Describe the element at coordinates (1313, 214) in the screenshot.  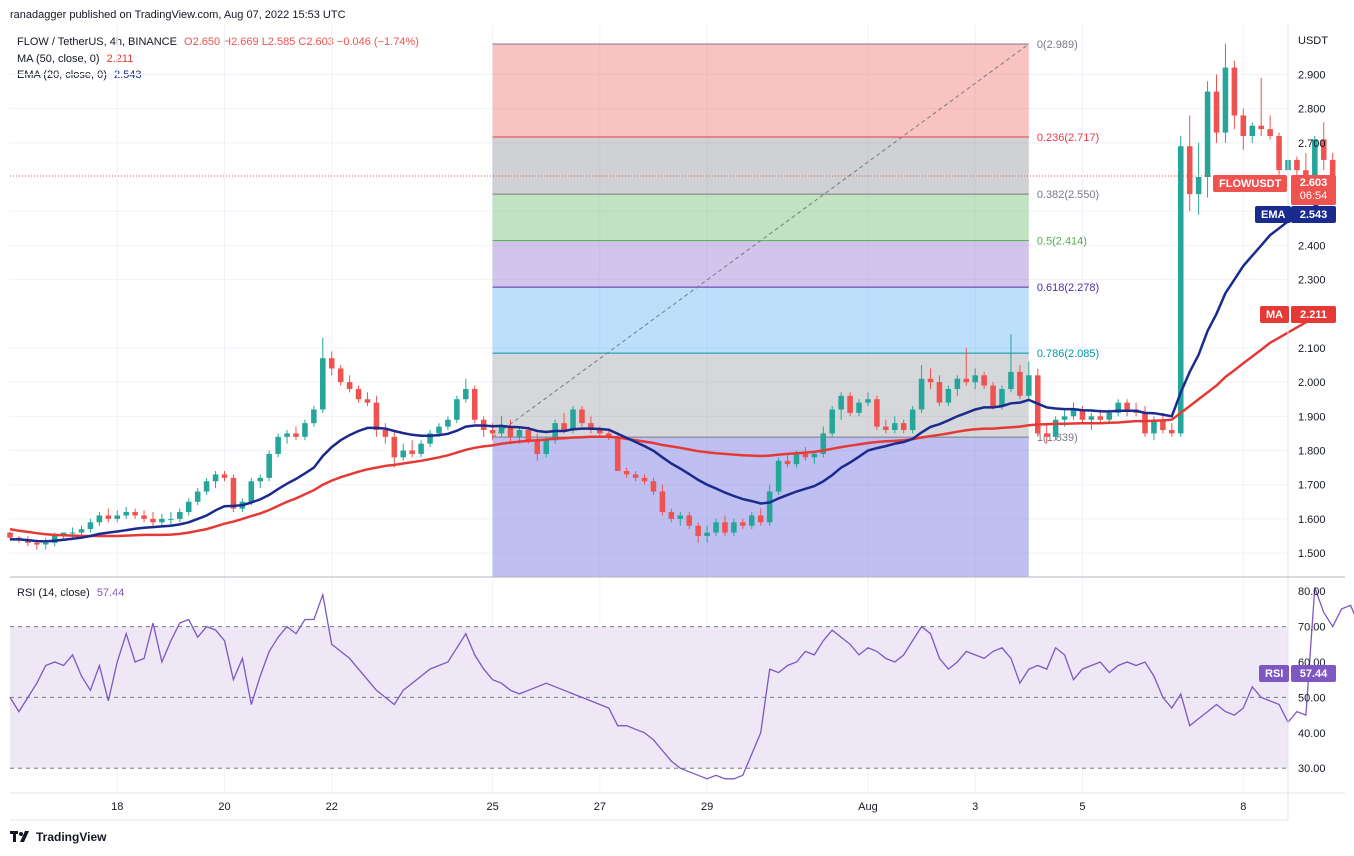
I see `ema-value-badge: 2.543` at that location.